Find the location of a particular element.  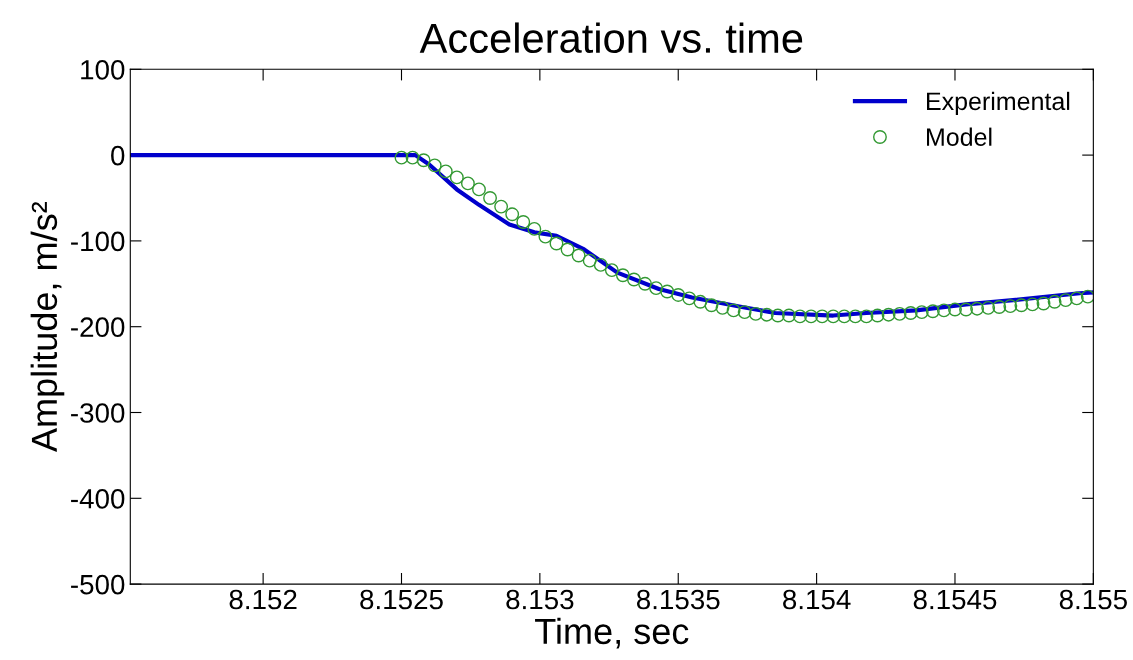

chart-title: Acceleration vs. time is located at coordinates (611, 38).